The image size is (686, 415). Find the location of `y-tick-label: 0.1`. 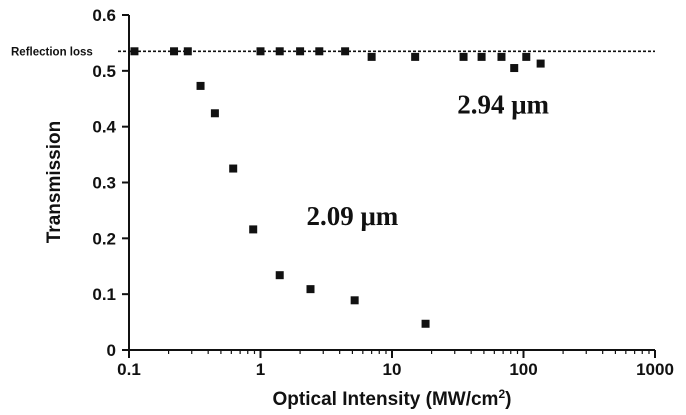

y-tick-label: 0.1 is located at coordinates (104, 294).